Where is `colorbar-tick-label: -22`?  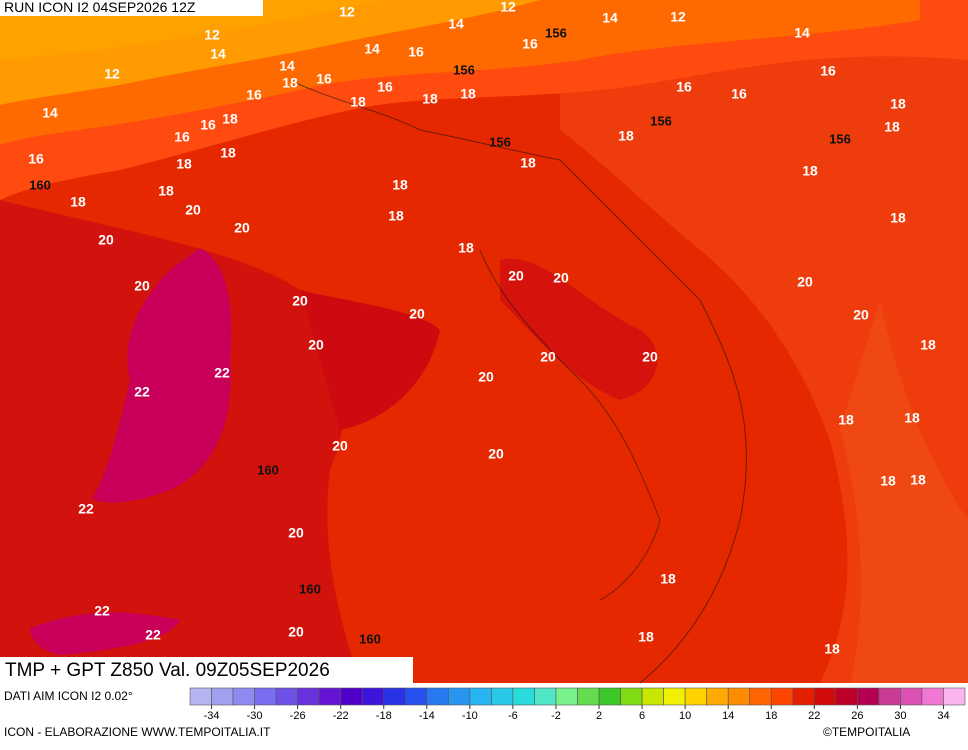 colorbar-tick-label: -22 is located at coordinates (341, 716).